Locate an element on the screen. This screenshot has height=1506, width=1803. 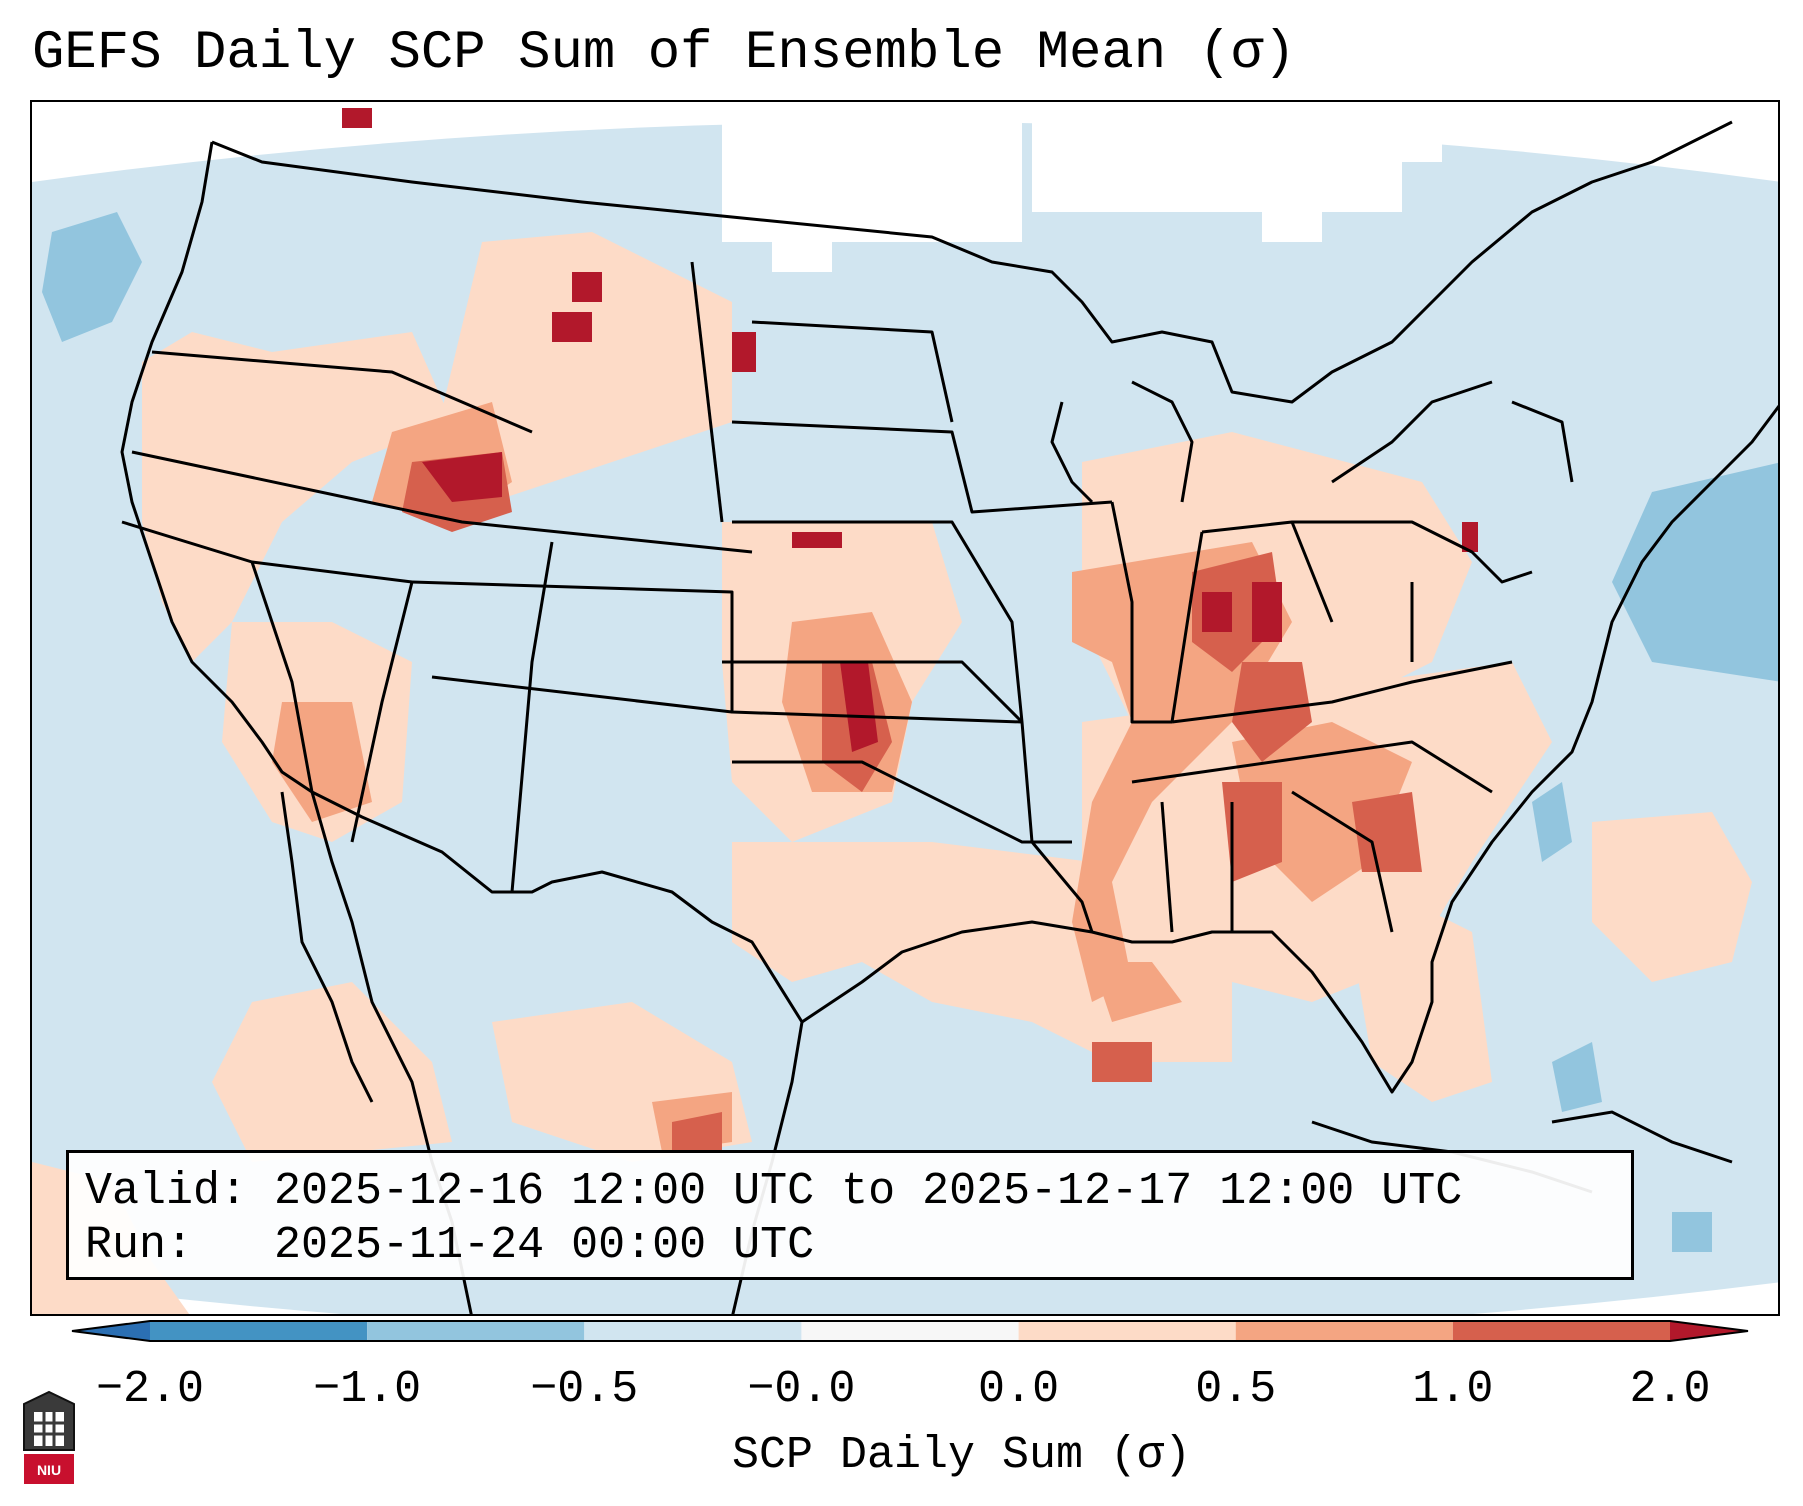
near-zero-patches is located at coordinates (1082, 187).